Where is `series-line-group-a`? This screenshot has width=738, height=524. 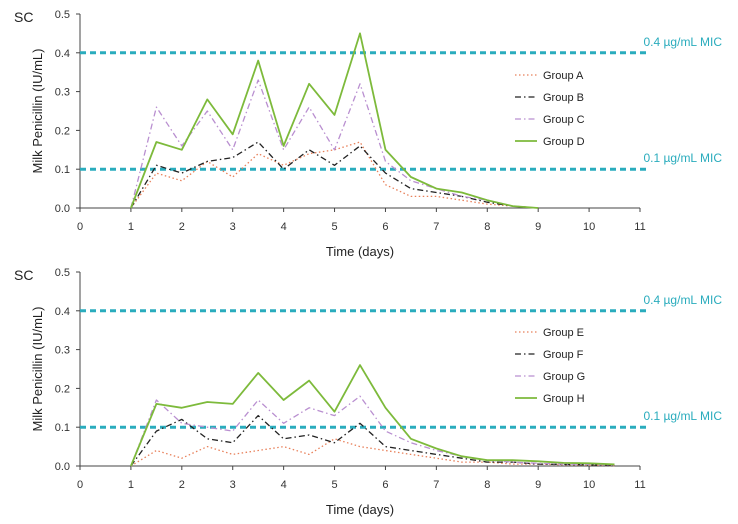
series-line-group-a is located at coordinates (334, 175).